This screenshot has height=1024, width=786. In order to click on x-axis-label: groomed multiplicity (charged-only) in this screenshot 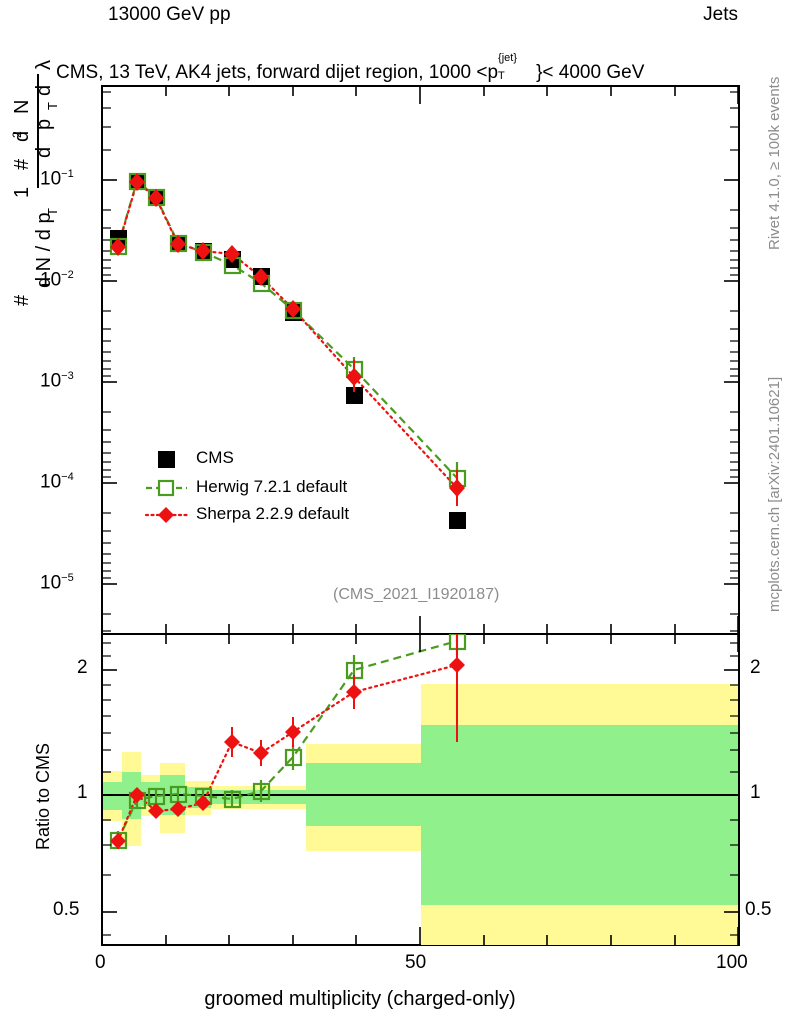, I will do `click(360, 999)`.